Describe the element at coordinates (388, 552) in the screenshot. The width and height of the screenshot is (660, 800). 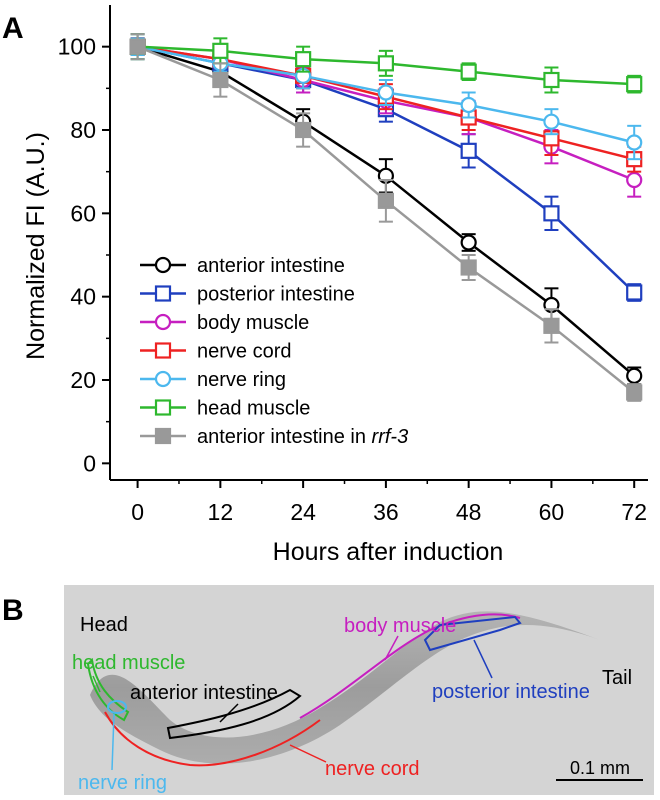
I see `x-axis-label: Hours after induction` at that location.